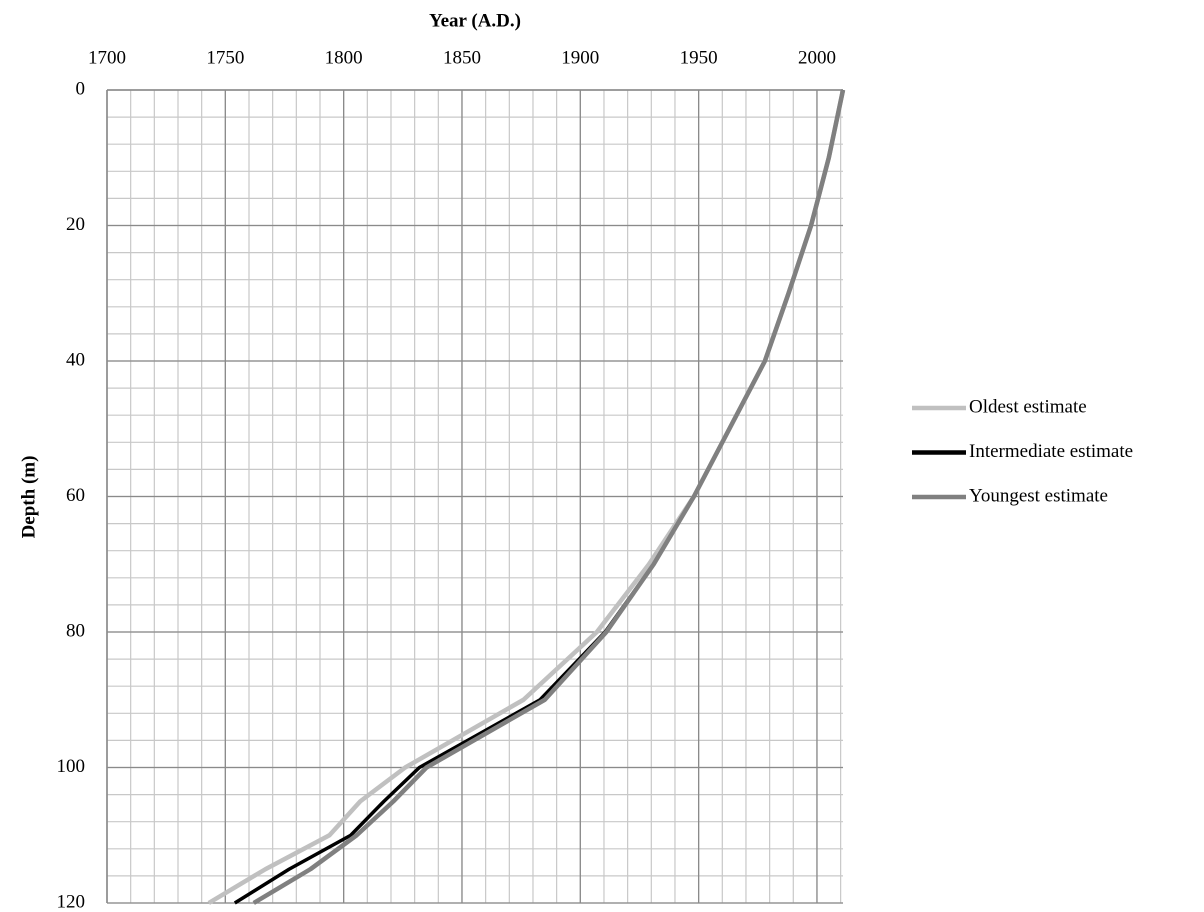  I want to click on x-tick-label: 1700, so click(107, 57).